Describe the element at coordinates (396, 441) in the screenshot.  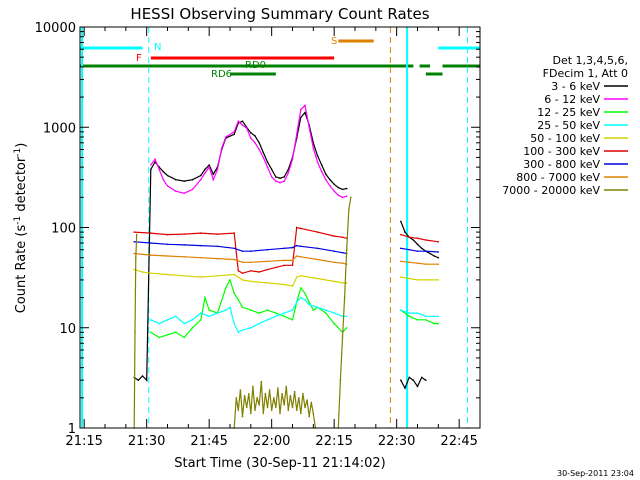
I see `x-tick-label: 22:30` at that location.